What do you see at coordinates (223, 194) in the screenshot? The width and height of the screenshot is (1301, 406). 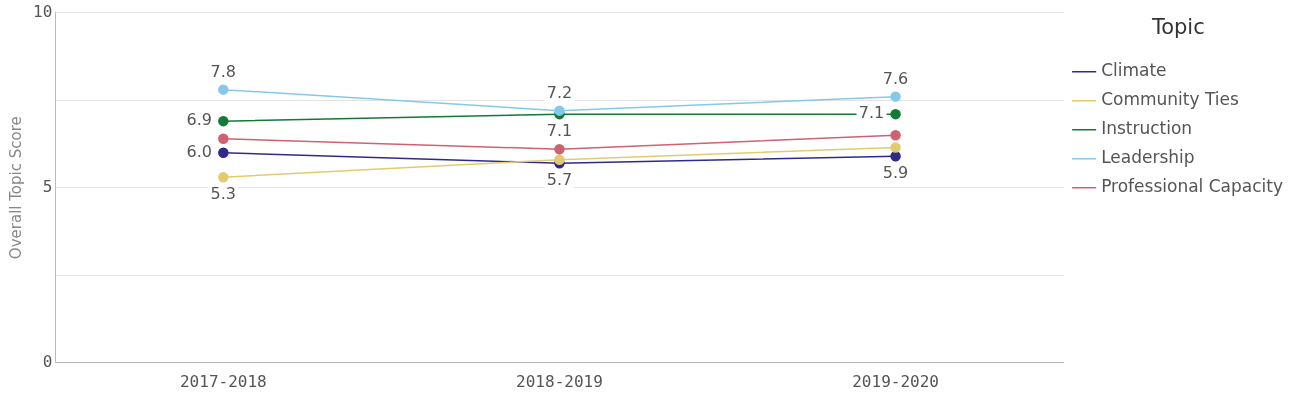 I see `data-label: 5.3` at bounding box center [223, 194].